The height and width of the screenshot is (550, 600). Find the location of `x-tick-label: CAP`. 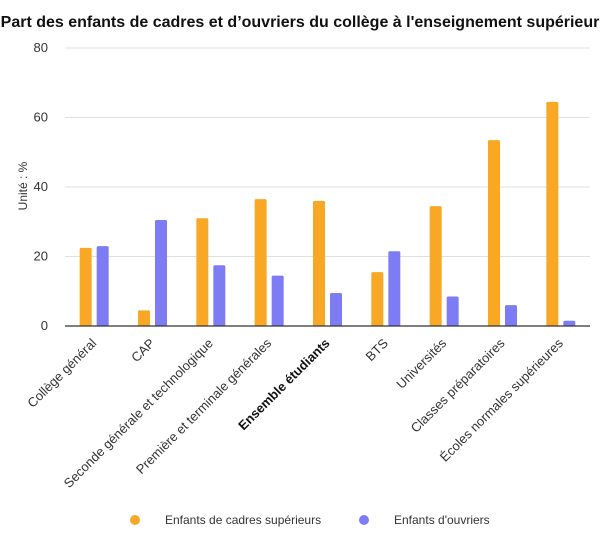

x-tick-label: CAP is located at coordinates (143, 351).